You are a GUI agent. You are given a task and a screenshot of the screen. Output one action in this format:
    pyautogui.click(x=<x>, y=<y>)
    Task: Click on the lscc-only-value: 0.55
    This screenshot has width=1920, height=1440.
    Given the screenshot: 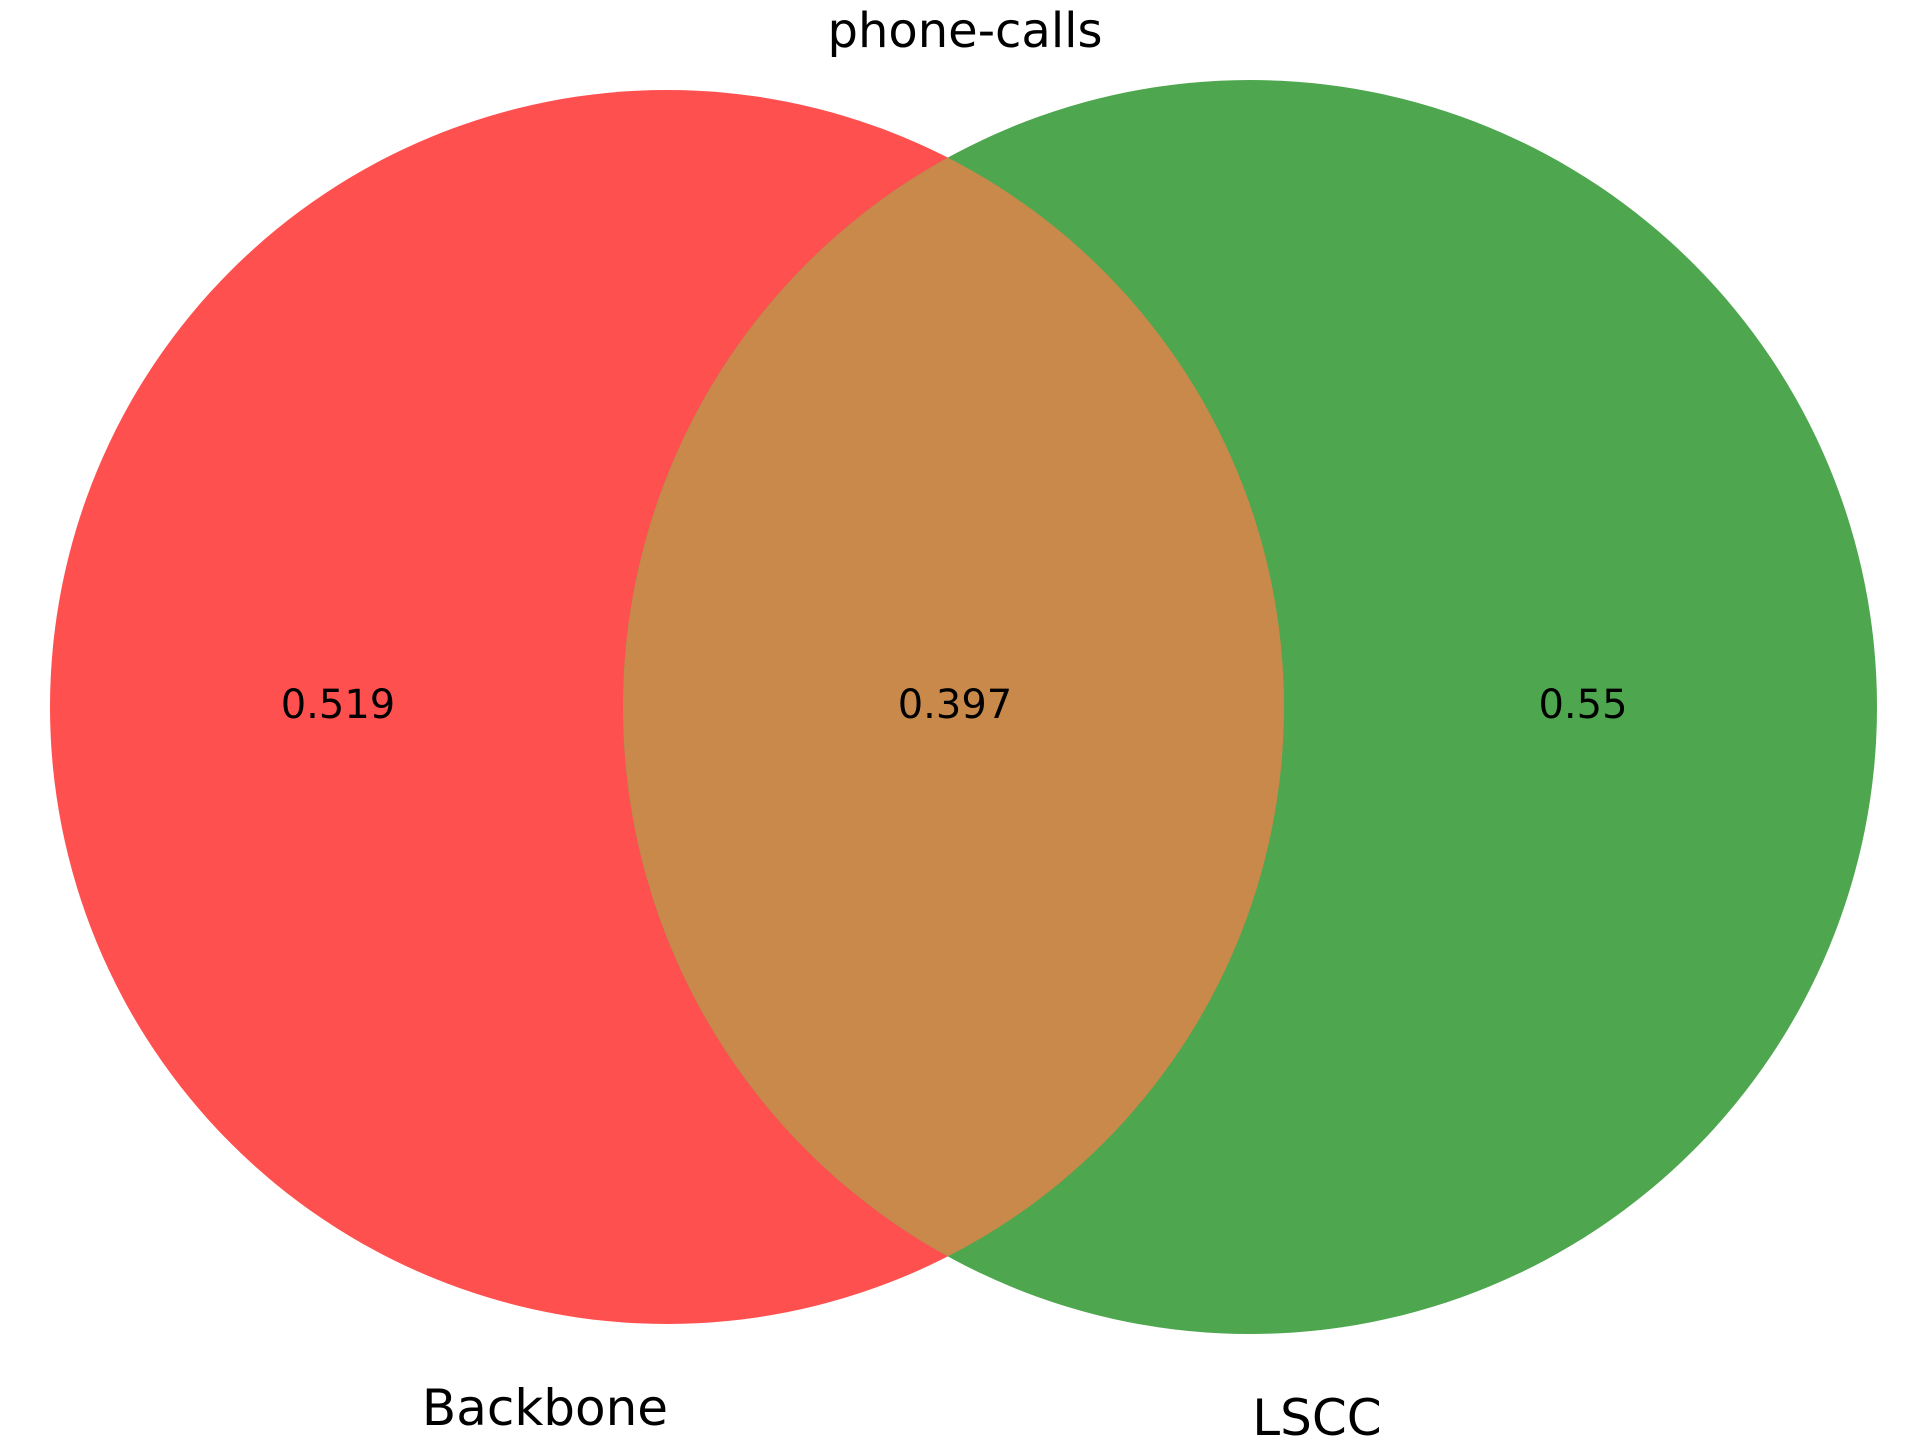 What is the action you would take?
    pyautogui.click(x=1582, y=705)
    